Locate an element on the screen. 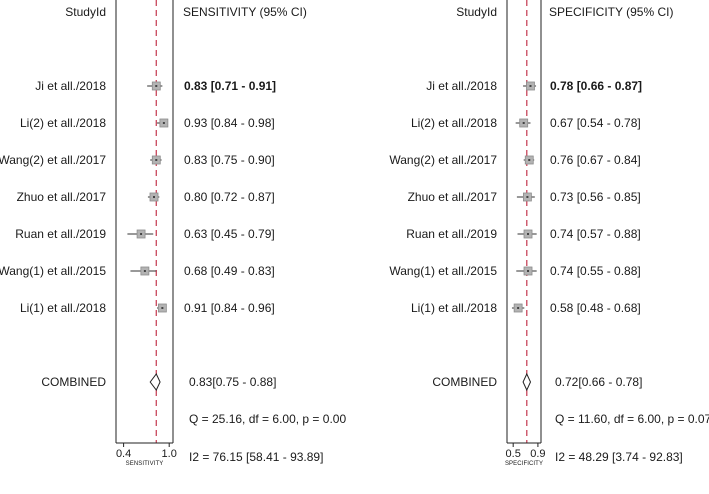 The image size is (709, 494). sens-study-estimate: 0.93 [0.84 - 0.98] is located at coordinates (229, 123).